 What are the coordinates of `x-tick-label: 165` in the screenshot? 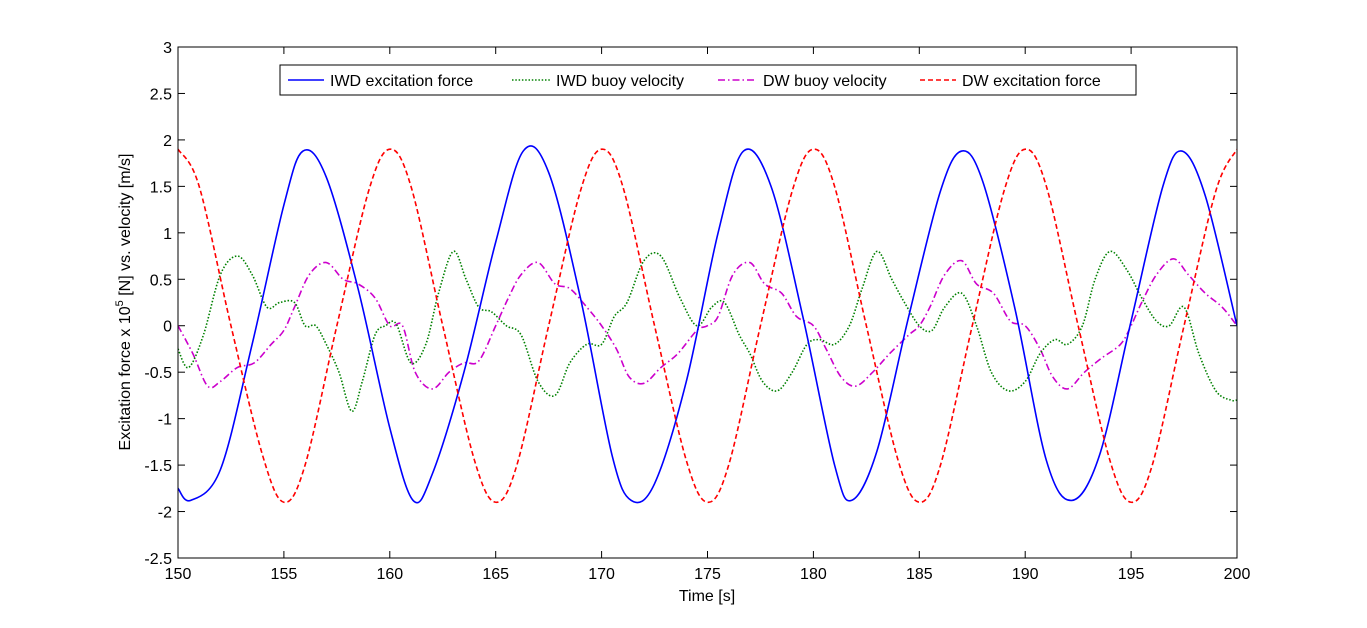 It's located at (495, 574).